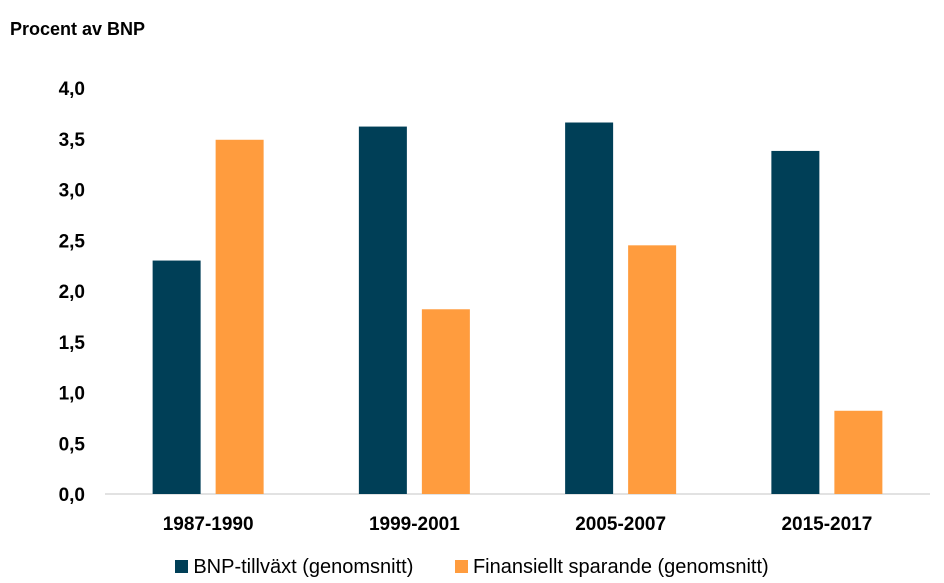  I want to click on legend-item-bnp: BNP-tillväxt (genomsnitt), so click(294, 567).